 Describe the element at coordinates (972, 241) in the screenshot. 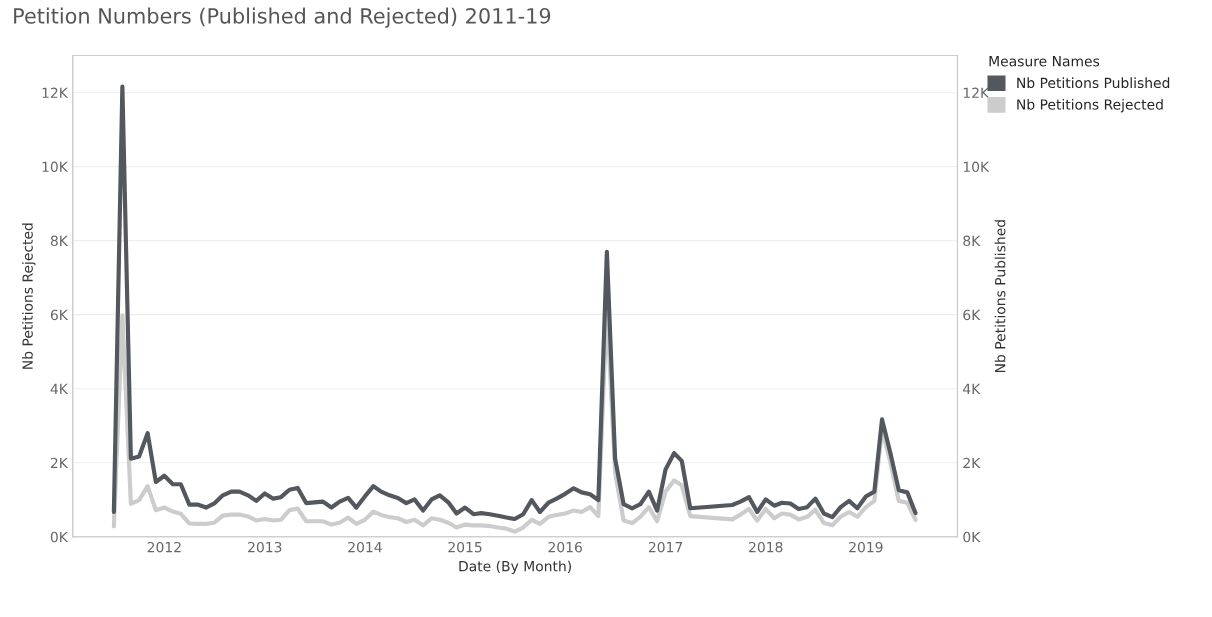

I see `y2-tick-label: 8K` at that location.